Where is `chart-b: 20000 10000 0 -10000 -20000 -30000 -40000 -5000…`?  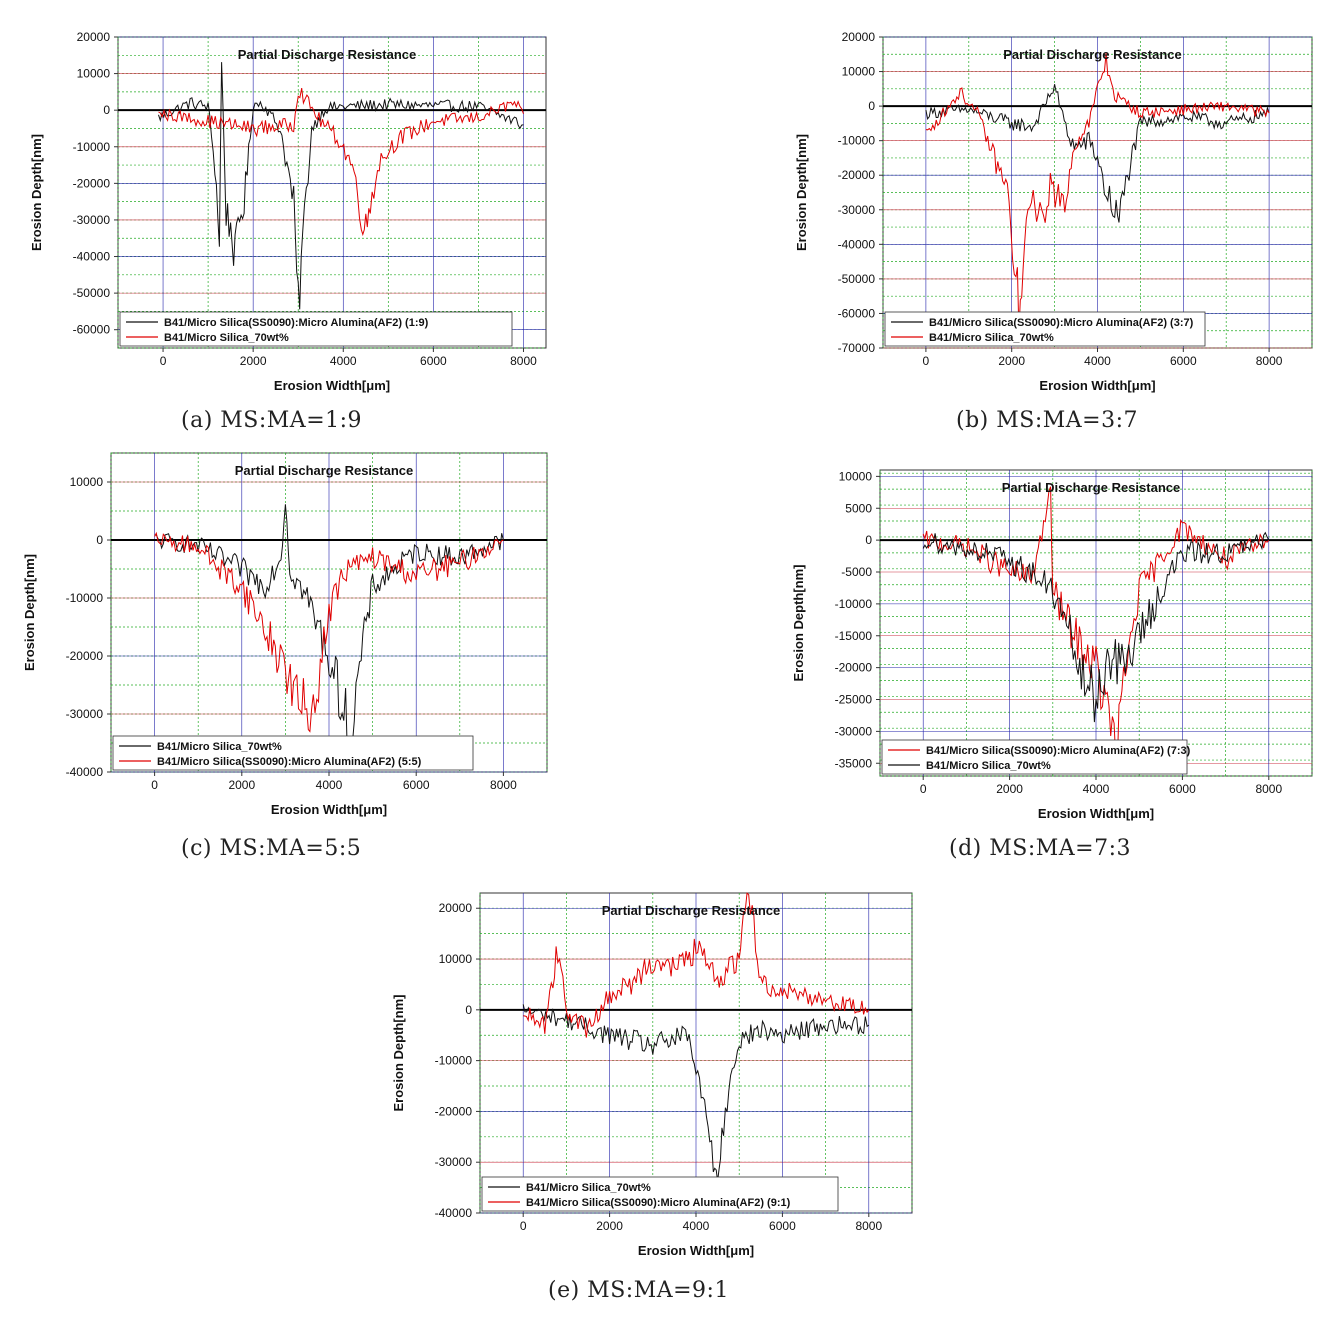 chart-b: 20000 10000 0 -10000 -20000 -30000 -40000 -5000… is located at coordinates (1053, 211).